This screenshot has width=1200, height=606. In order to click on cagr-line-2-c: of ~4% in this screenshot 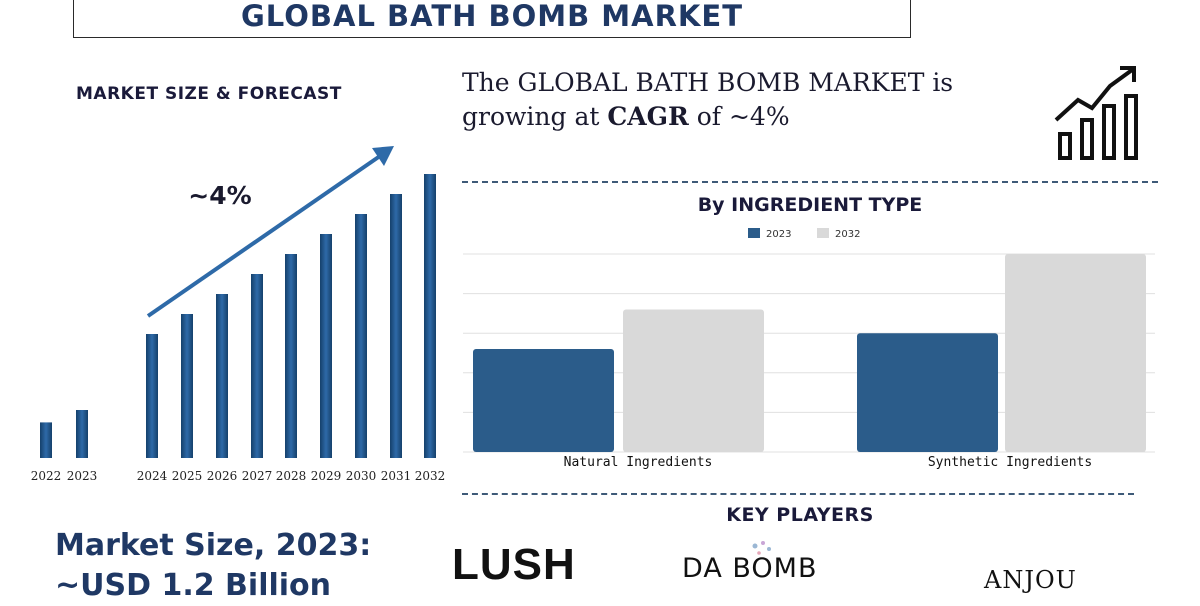, I will do `click(739, 116)`.